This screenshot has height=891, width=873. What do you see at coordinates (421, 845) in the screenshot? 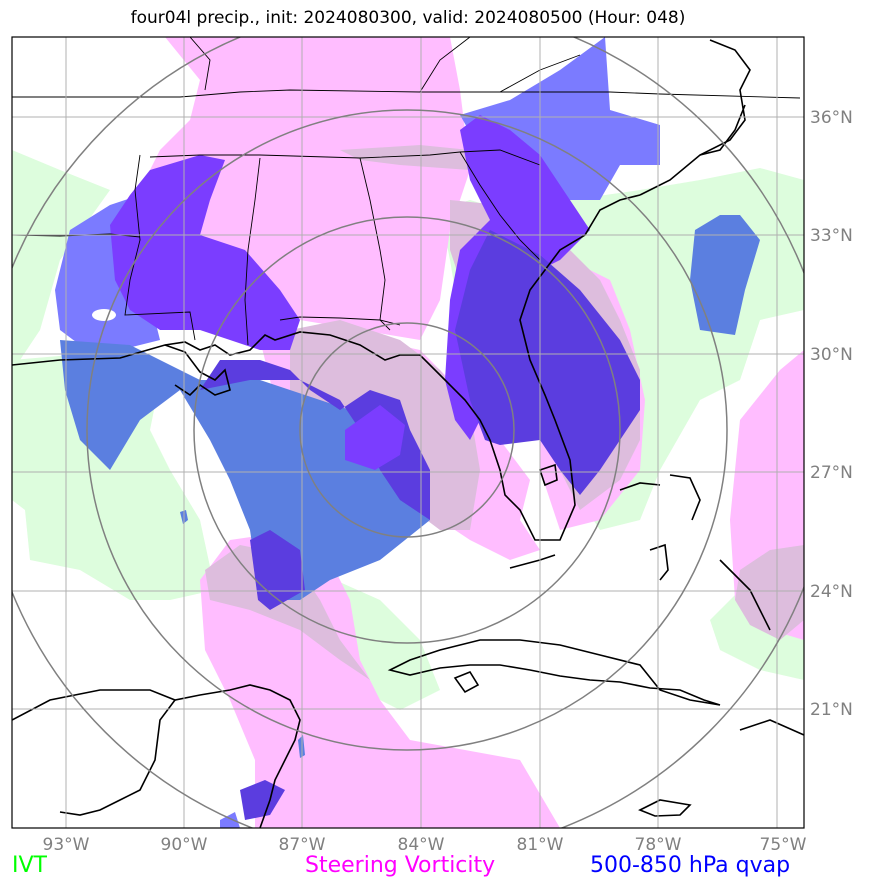
I see `lon-label: 84°W` at bounding box center [421, 845].